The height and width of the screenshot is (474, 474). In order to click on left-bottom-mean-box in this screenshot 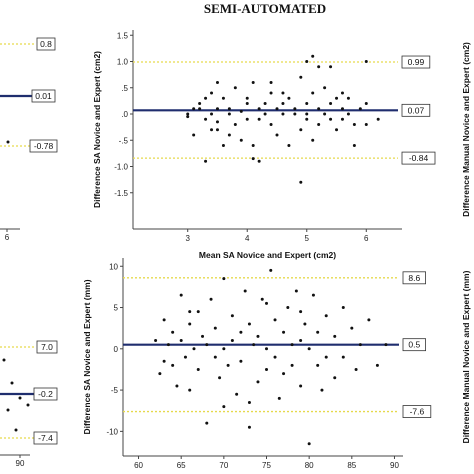, I will do `click(45, 394)`.